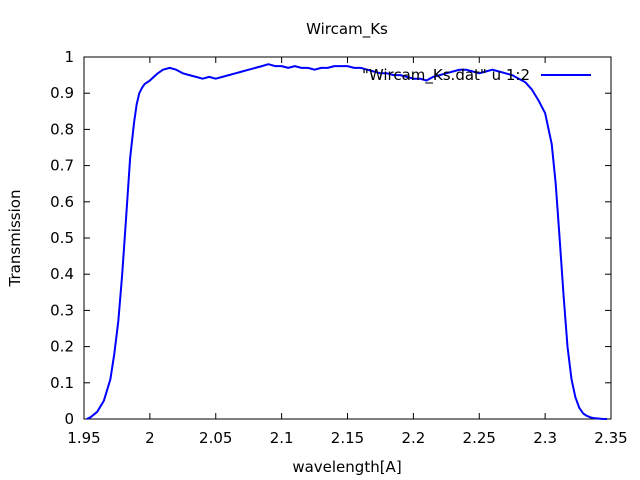 This screenshot has width=640, height=480. What do you see at coordinates (69, 419) in the screenshot?
I see `y-tick-label: 0` at bounding box center [69, 419].